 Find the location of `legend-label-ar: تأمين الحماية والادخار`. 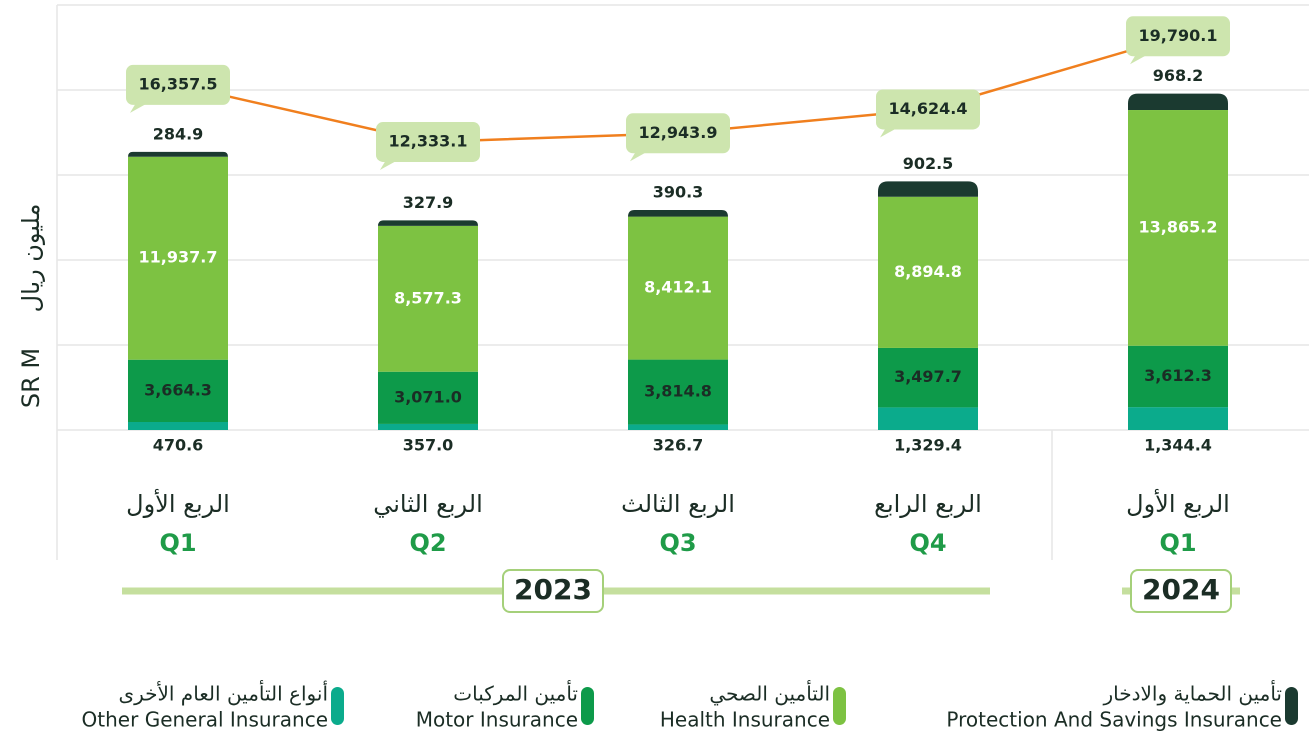

legend-label-ar: تأمين الحماية والادخار is located at coordinates (1193, 693).